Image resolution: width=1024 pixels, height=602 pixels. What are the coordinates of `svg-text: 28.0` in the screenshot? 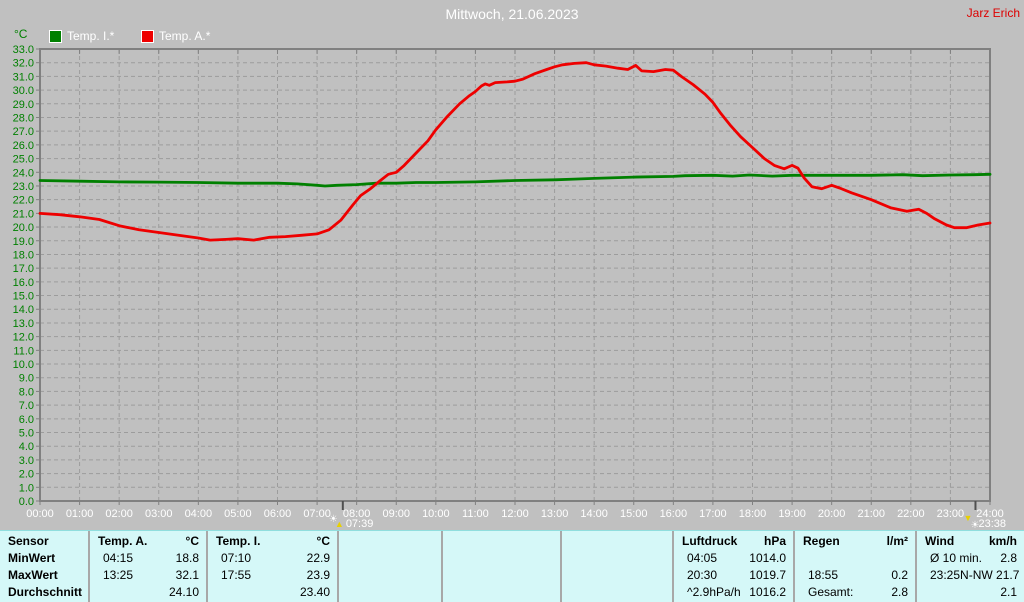 It's located at (23, 118).